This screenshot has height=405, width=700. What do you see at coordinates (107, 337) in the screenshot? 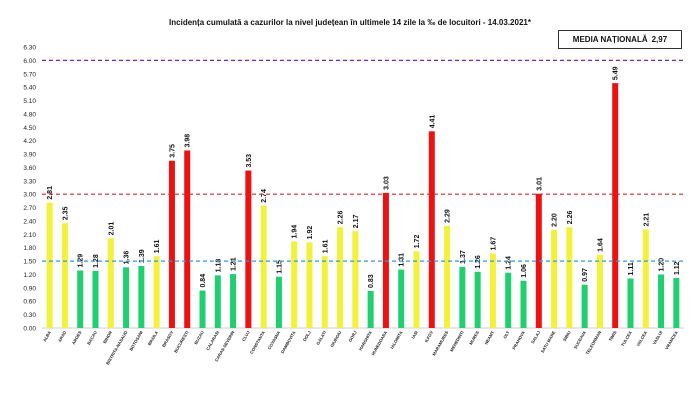
I see `x-tick-label: BIHOR` at bounding box center [107, 337].